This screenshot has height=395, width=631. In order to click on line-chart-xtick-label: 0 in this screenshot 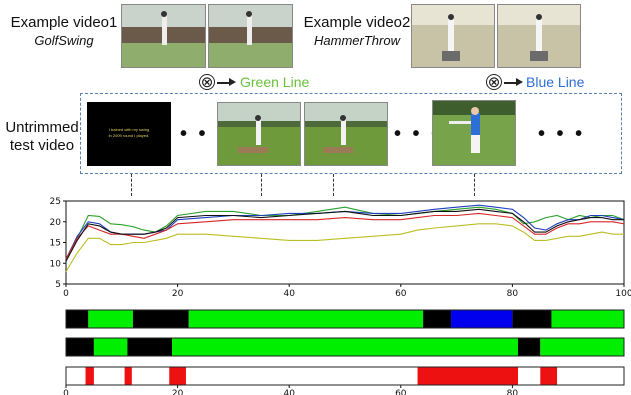, I will do `click(66, 294)`.